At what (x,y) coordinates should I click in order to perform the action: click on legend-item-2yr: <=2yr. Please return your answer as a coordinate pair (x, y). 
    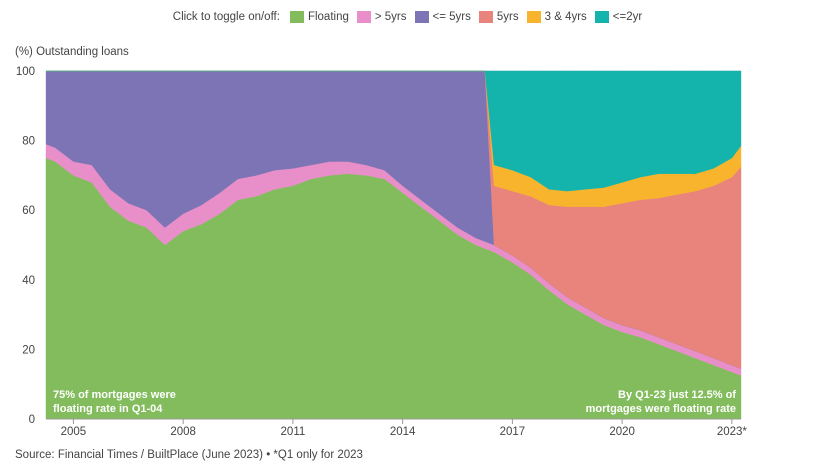
    Looking at the image, I should click on (618, 17).